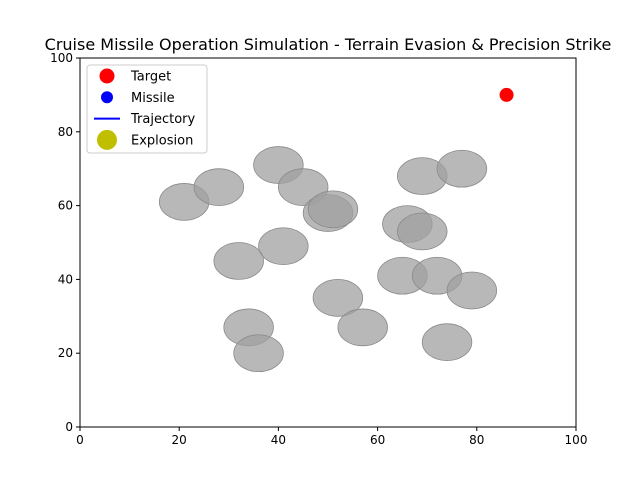 This screenshot has width=640, height=480. What do you see at coordinates (162, 140) in the screenshot?
I see `legend-explosion-label: Explosion` at bounding box center [162, 140].